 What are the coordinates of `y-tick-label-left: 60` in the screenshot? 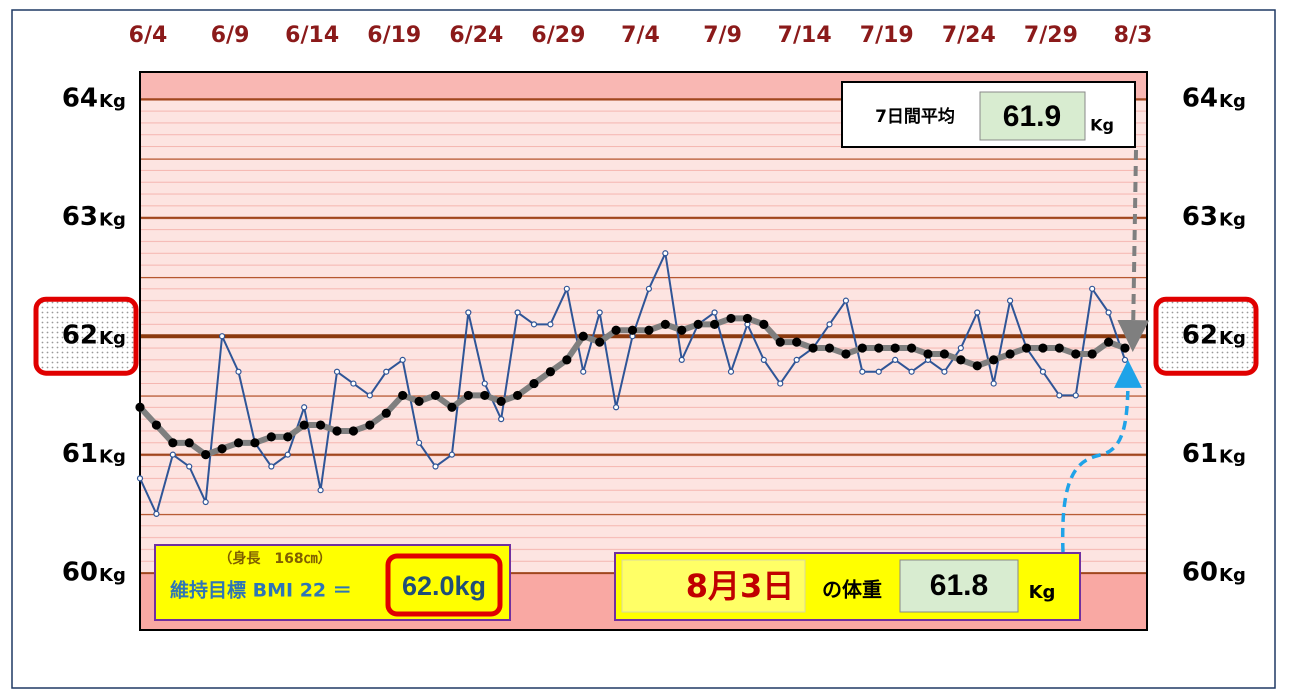 It's located at (80, 573).